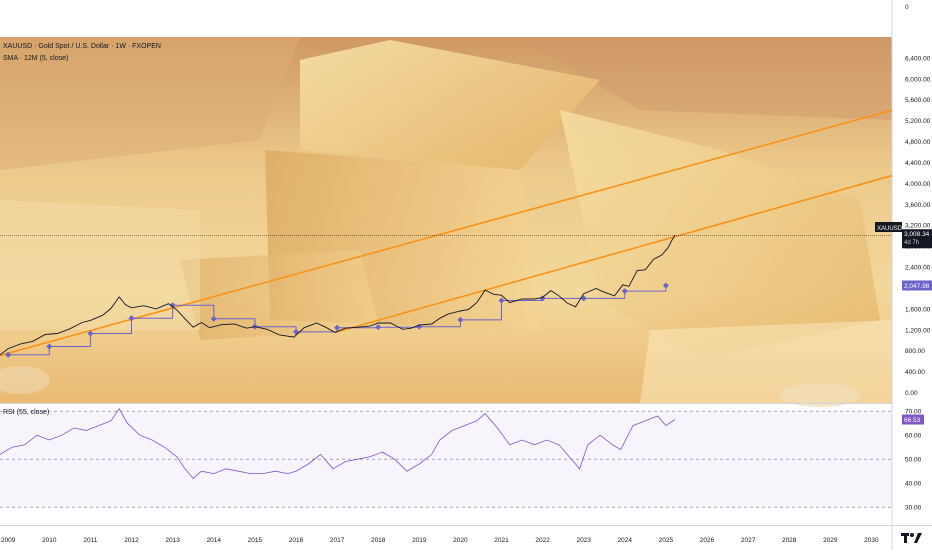 This screenshot has width=932, height=555. I want to click on rsi-tick-label: 50.00, so click(913, 460).